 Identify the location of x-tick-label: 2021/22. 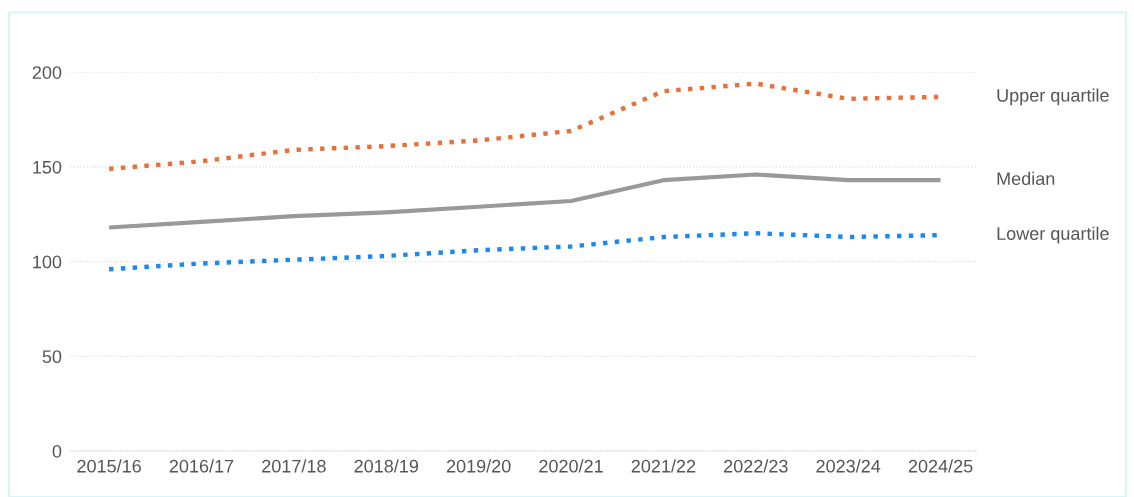
(663, 466).